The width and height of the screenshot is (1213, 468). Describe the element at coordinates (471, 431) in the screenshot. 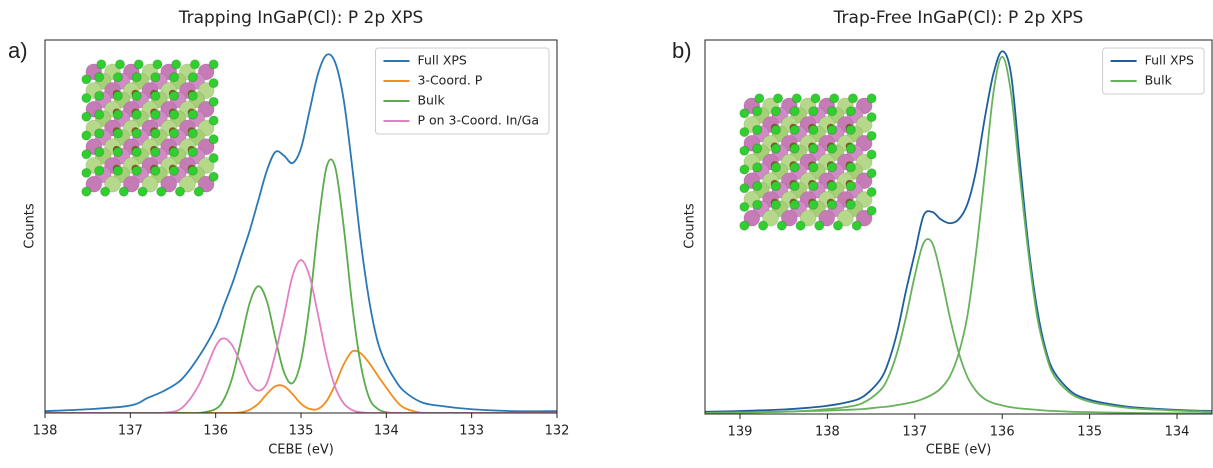

I see `x-tick-label: 133` at that location.